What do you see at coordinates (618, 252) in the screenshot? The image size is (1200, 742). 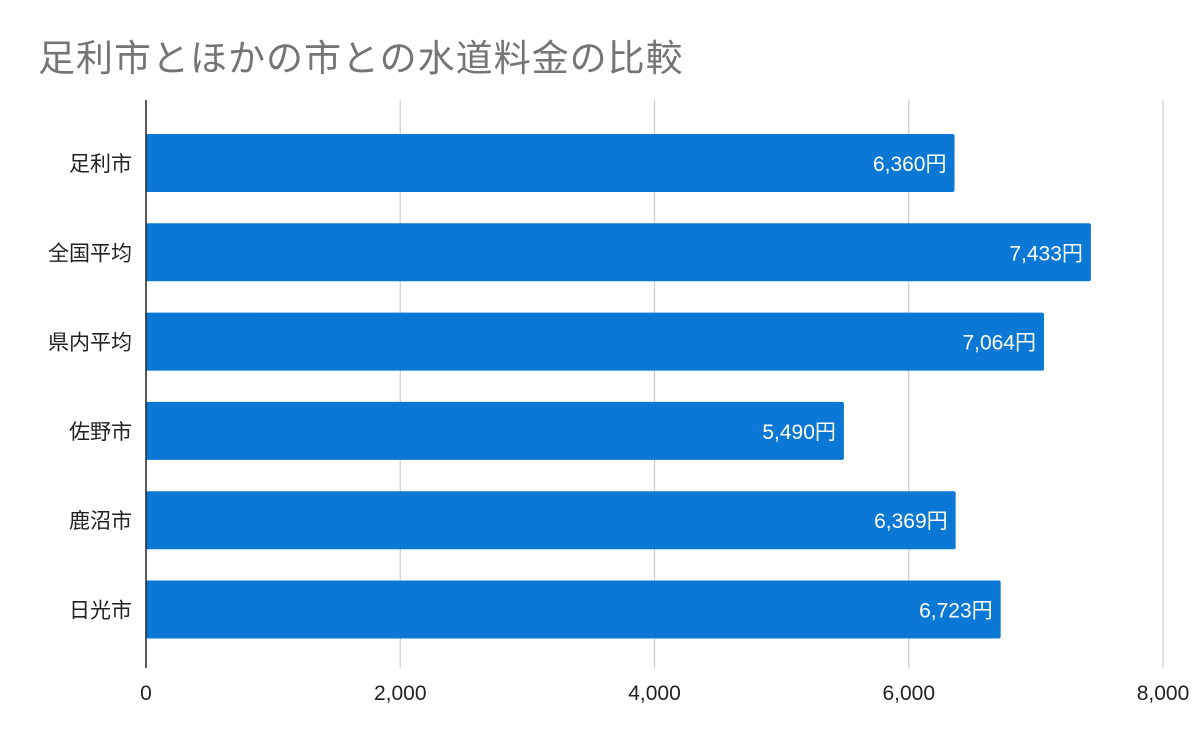 I see `bar-全国平均` at bounding box center [618, 252].